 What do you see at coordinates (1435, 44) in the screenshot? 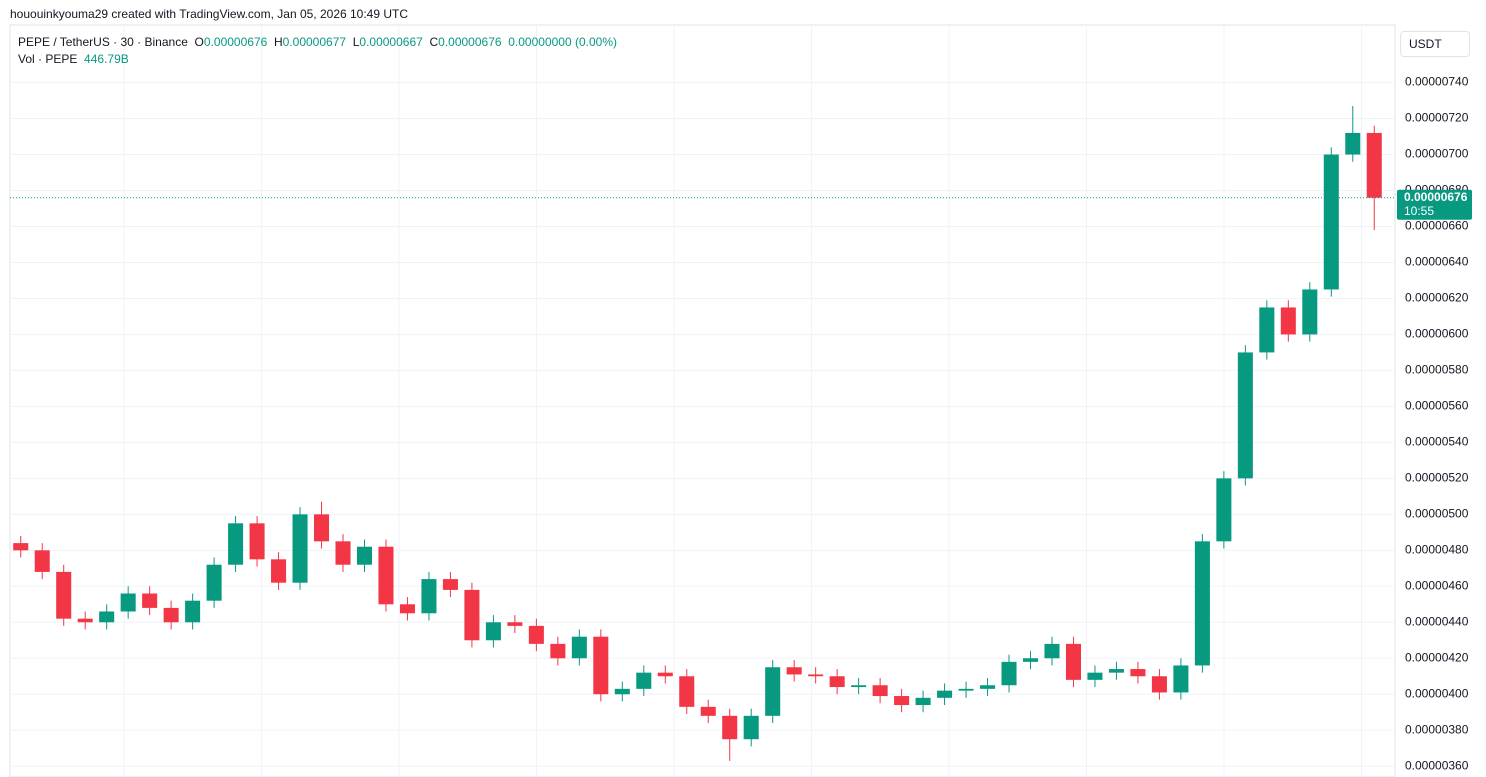
I see `currency-button: USDT` at bounding box center [1435, 44].